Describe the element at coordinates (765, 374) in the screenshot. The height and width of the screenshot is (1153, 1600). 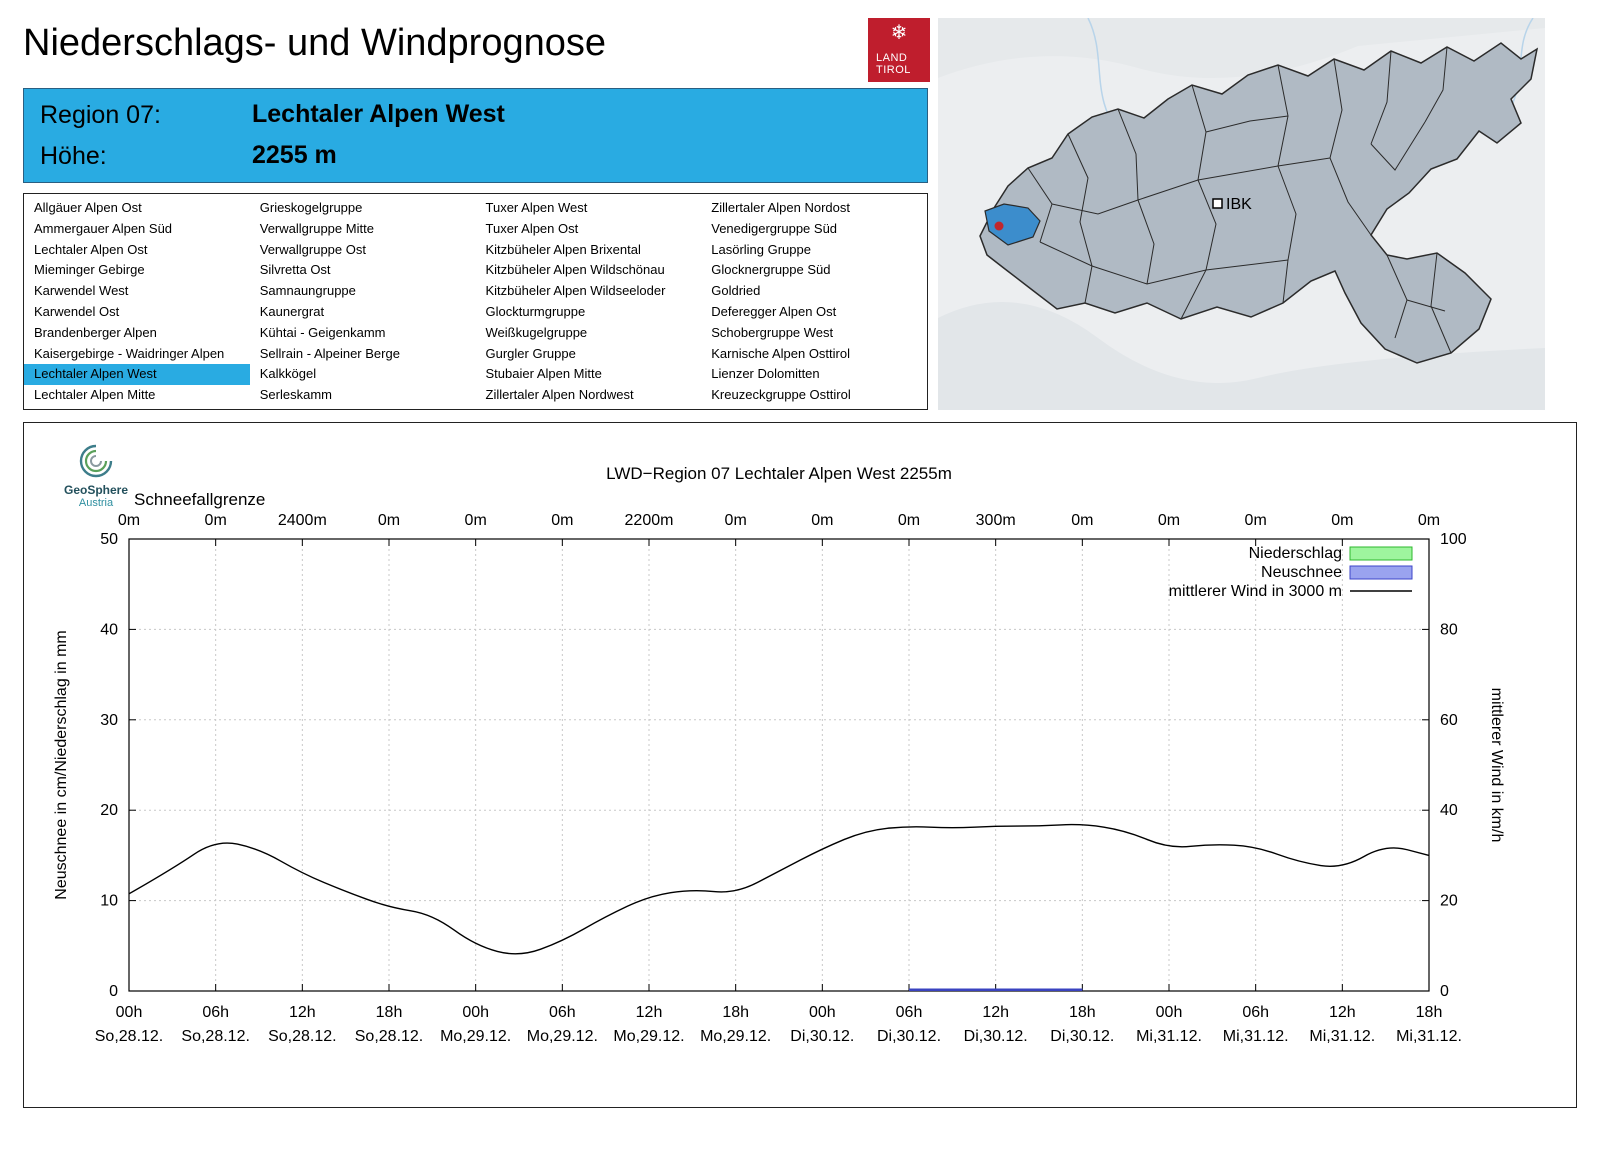
I see `region-list-item: Lienzer Dolomitten` at that location.